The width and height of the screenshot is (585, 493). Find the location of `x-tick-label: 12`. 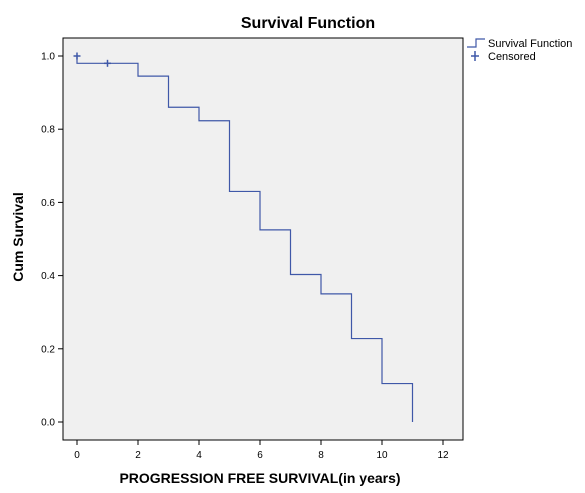

x-tick-label: 12 is located at coordinates (443, 455).